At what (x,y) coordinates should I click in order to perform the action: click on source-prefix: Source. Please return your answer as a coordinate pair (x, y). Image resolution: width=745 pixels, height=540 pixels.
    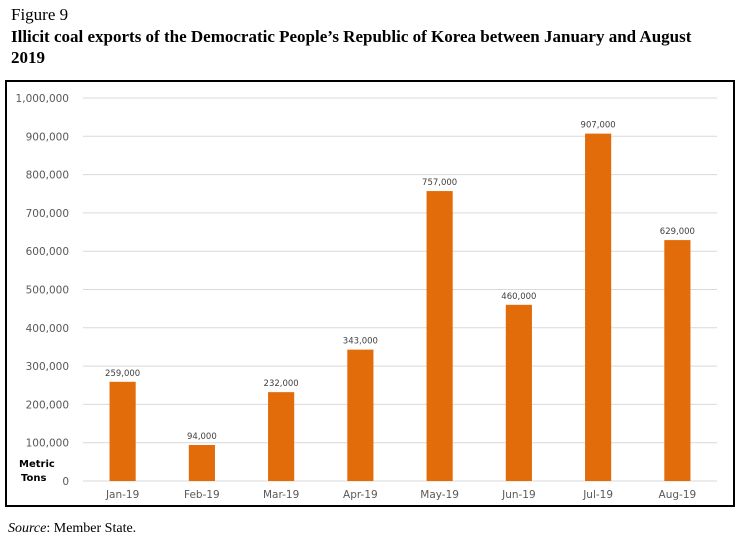
    Looking at the image, I should click on (27, 528).